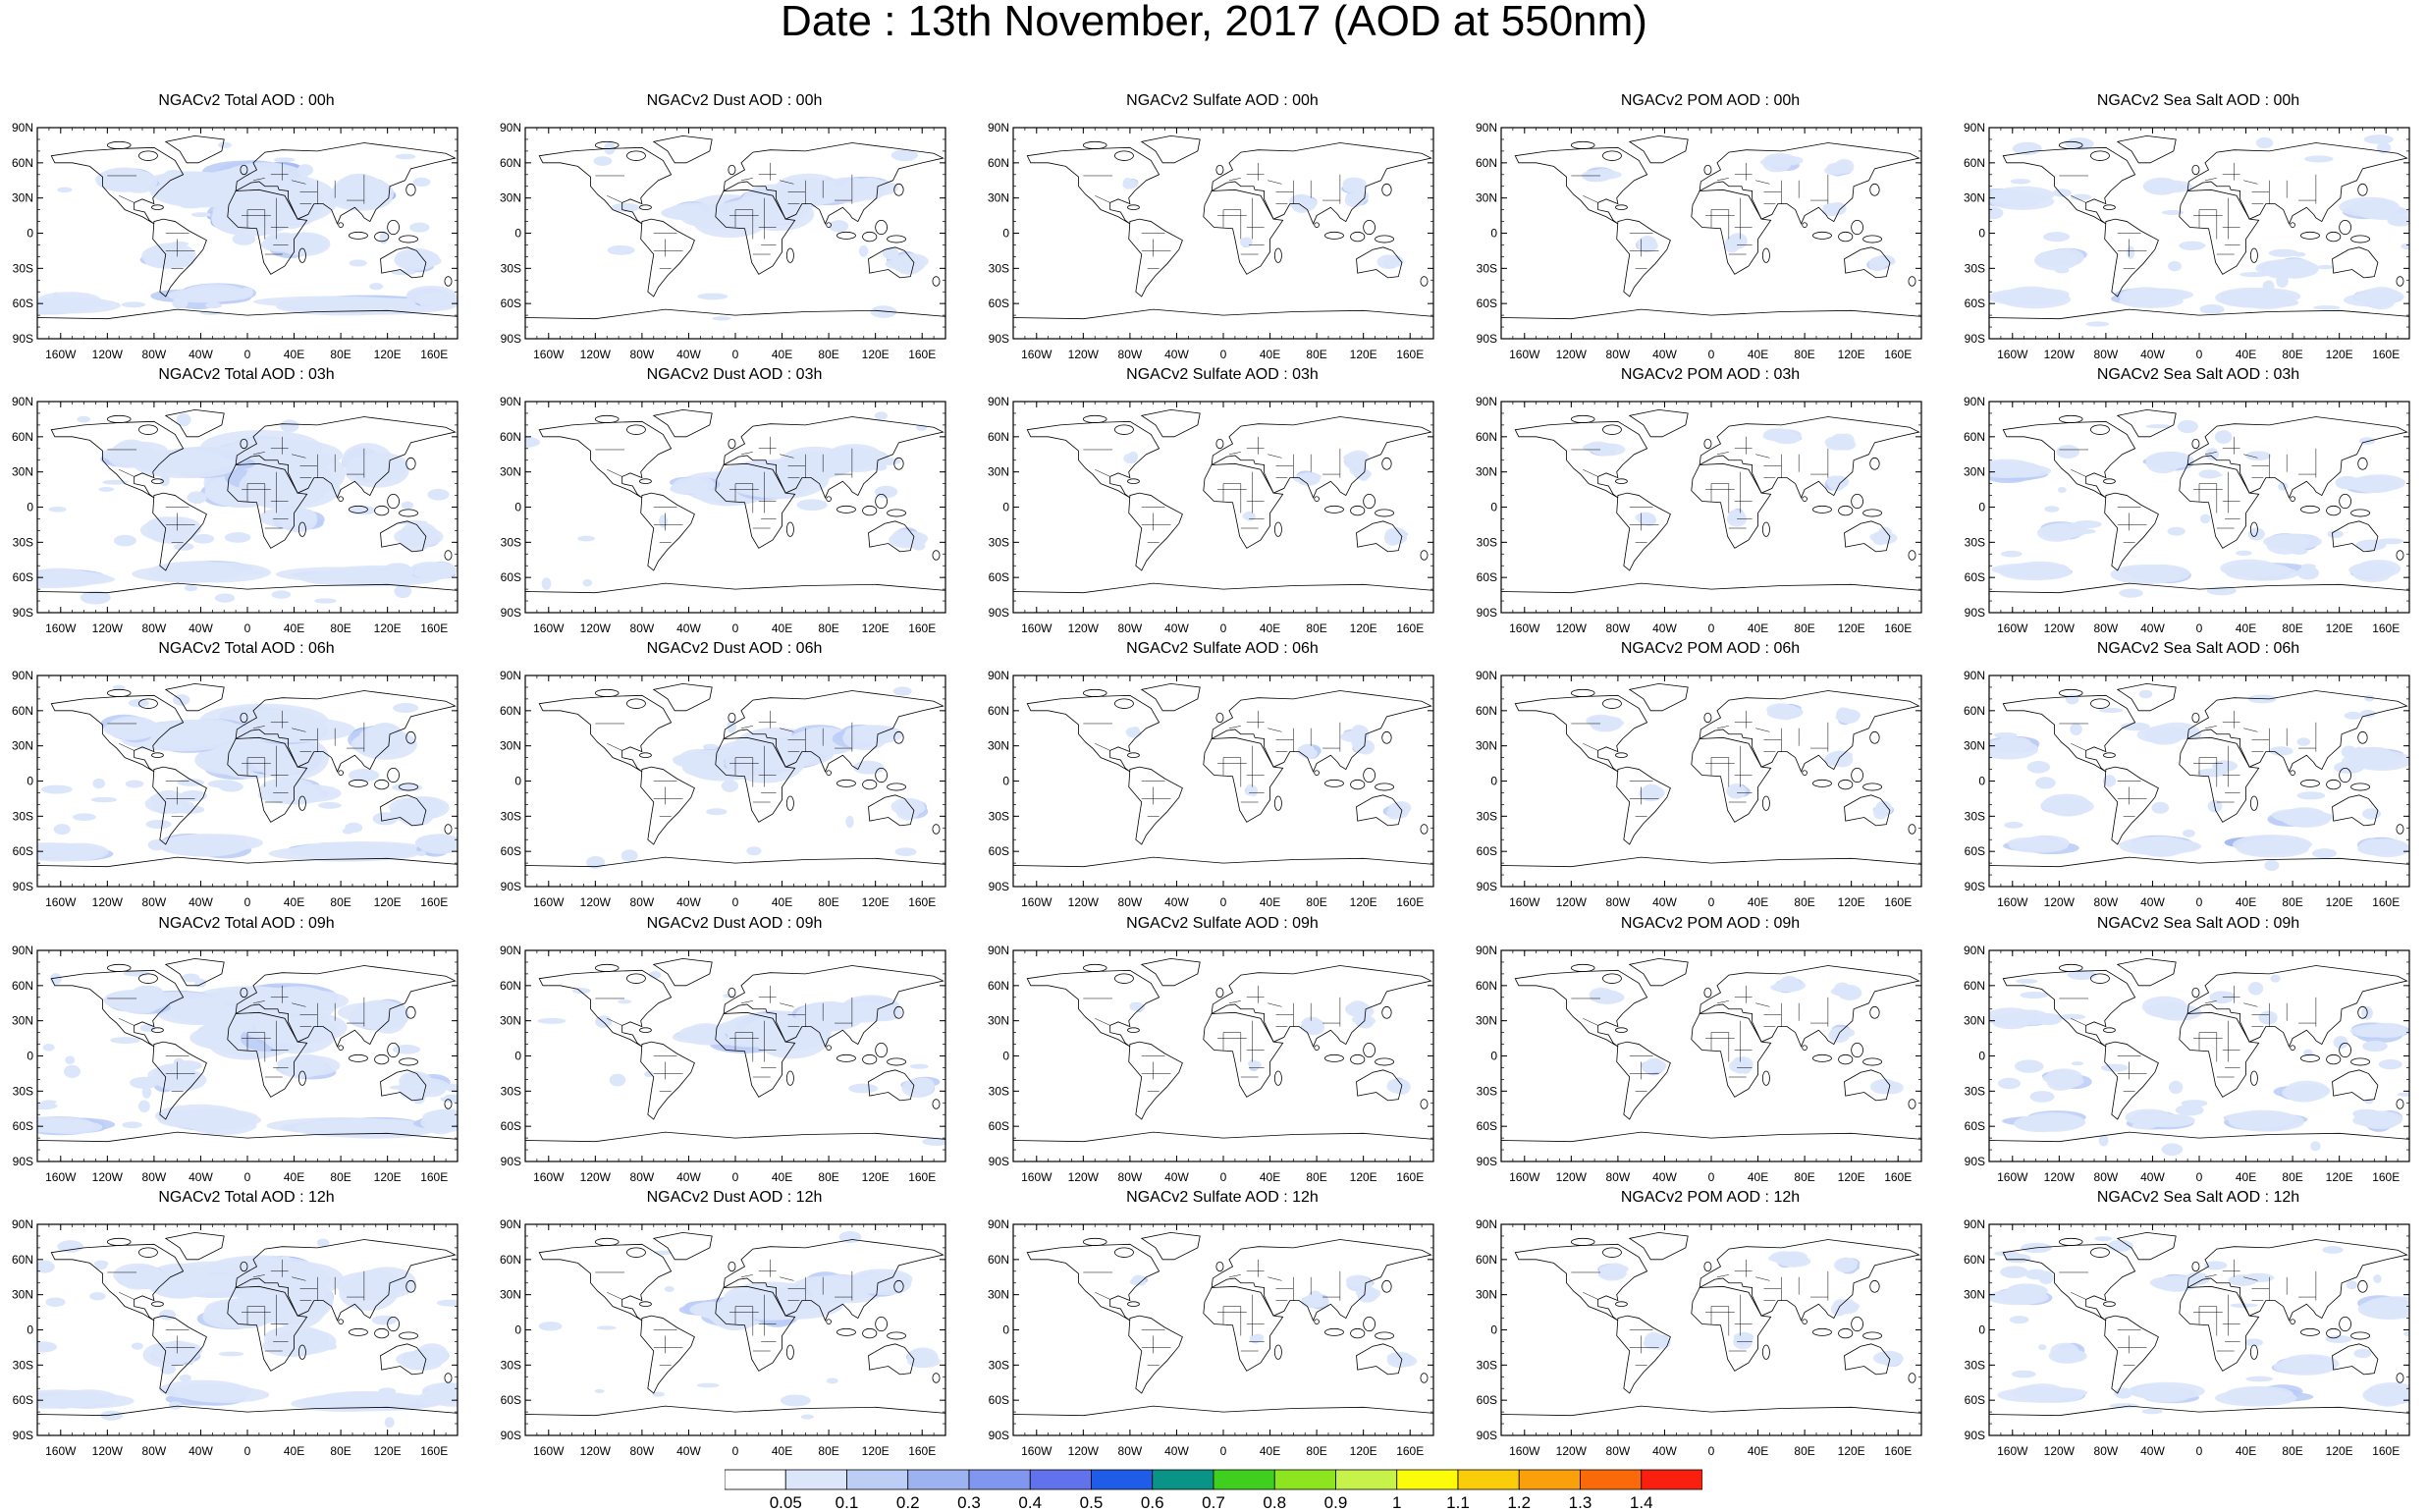  What do you see at coordinates (1274, 1502) in the screenshot?
I see `colorbar-label: 0.8` at bounding box center [1274, 1502].